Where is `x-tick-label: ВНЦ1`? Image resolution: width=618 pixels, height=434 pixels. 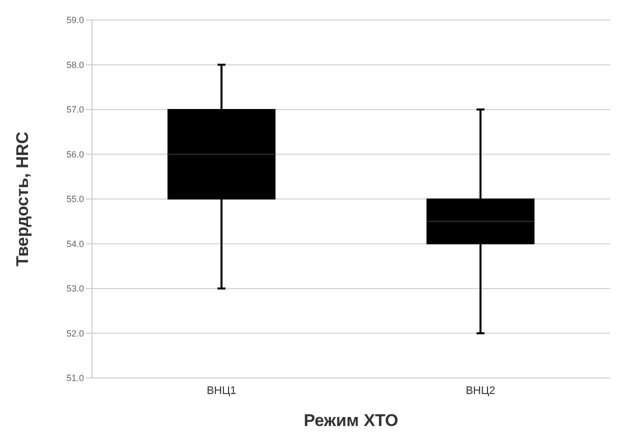 x-tick-label: ВНЦ1 is located at coordinates (221, 390).